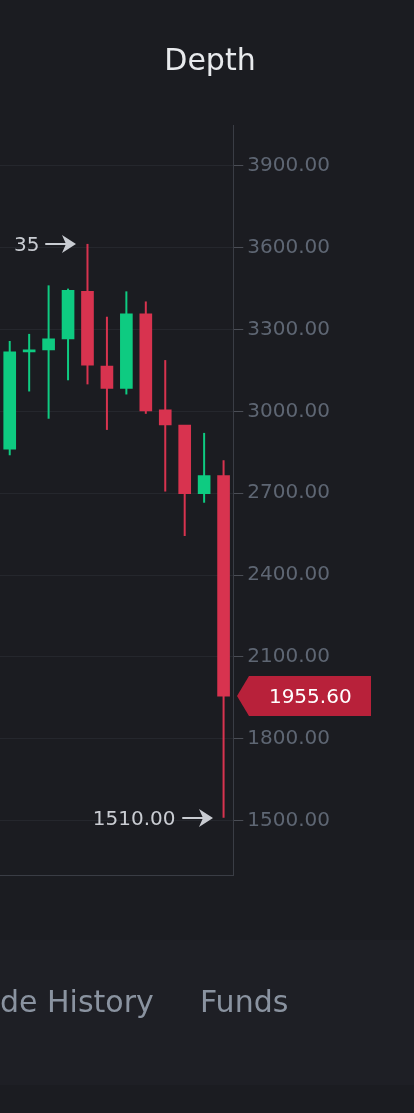 The image size is (414, 1113). Describe the element at coordinates (289, 573) in the screenshot. I see `y-tick-label: 2400.00` at that location.